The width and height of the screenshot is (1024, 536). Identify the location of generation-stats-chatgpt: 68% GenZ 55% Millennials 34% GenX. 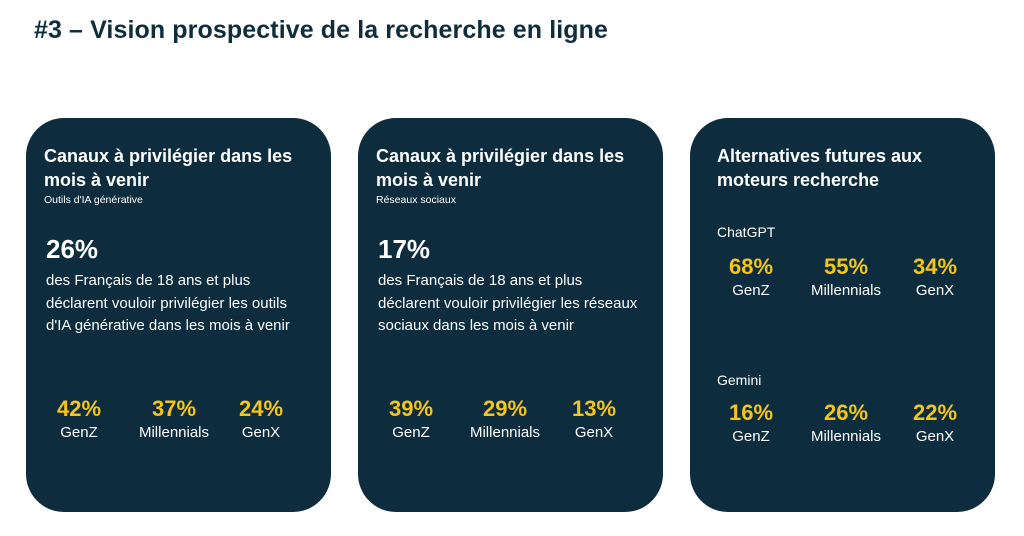
(842, 280).